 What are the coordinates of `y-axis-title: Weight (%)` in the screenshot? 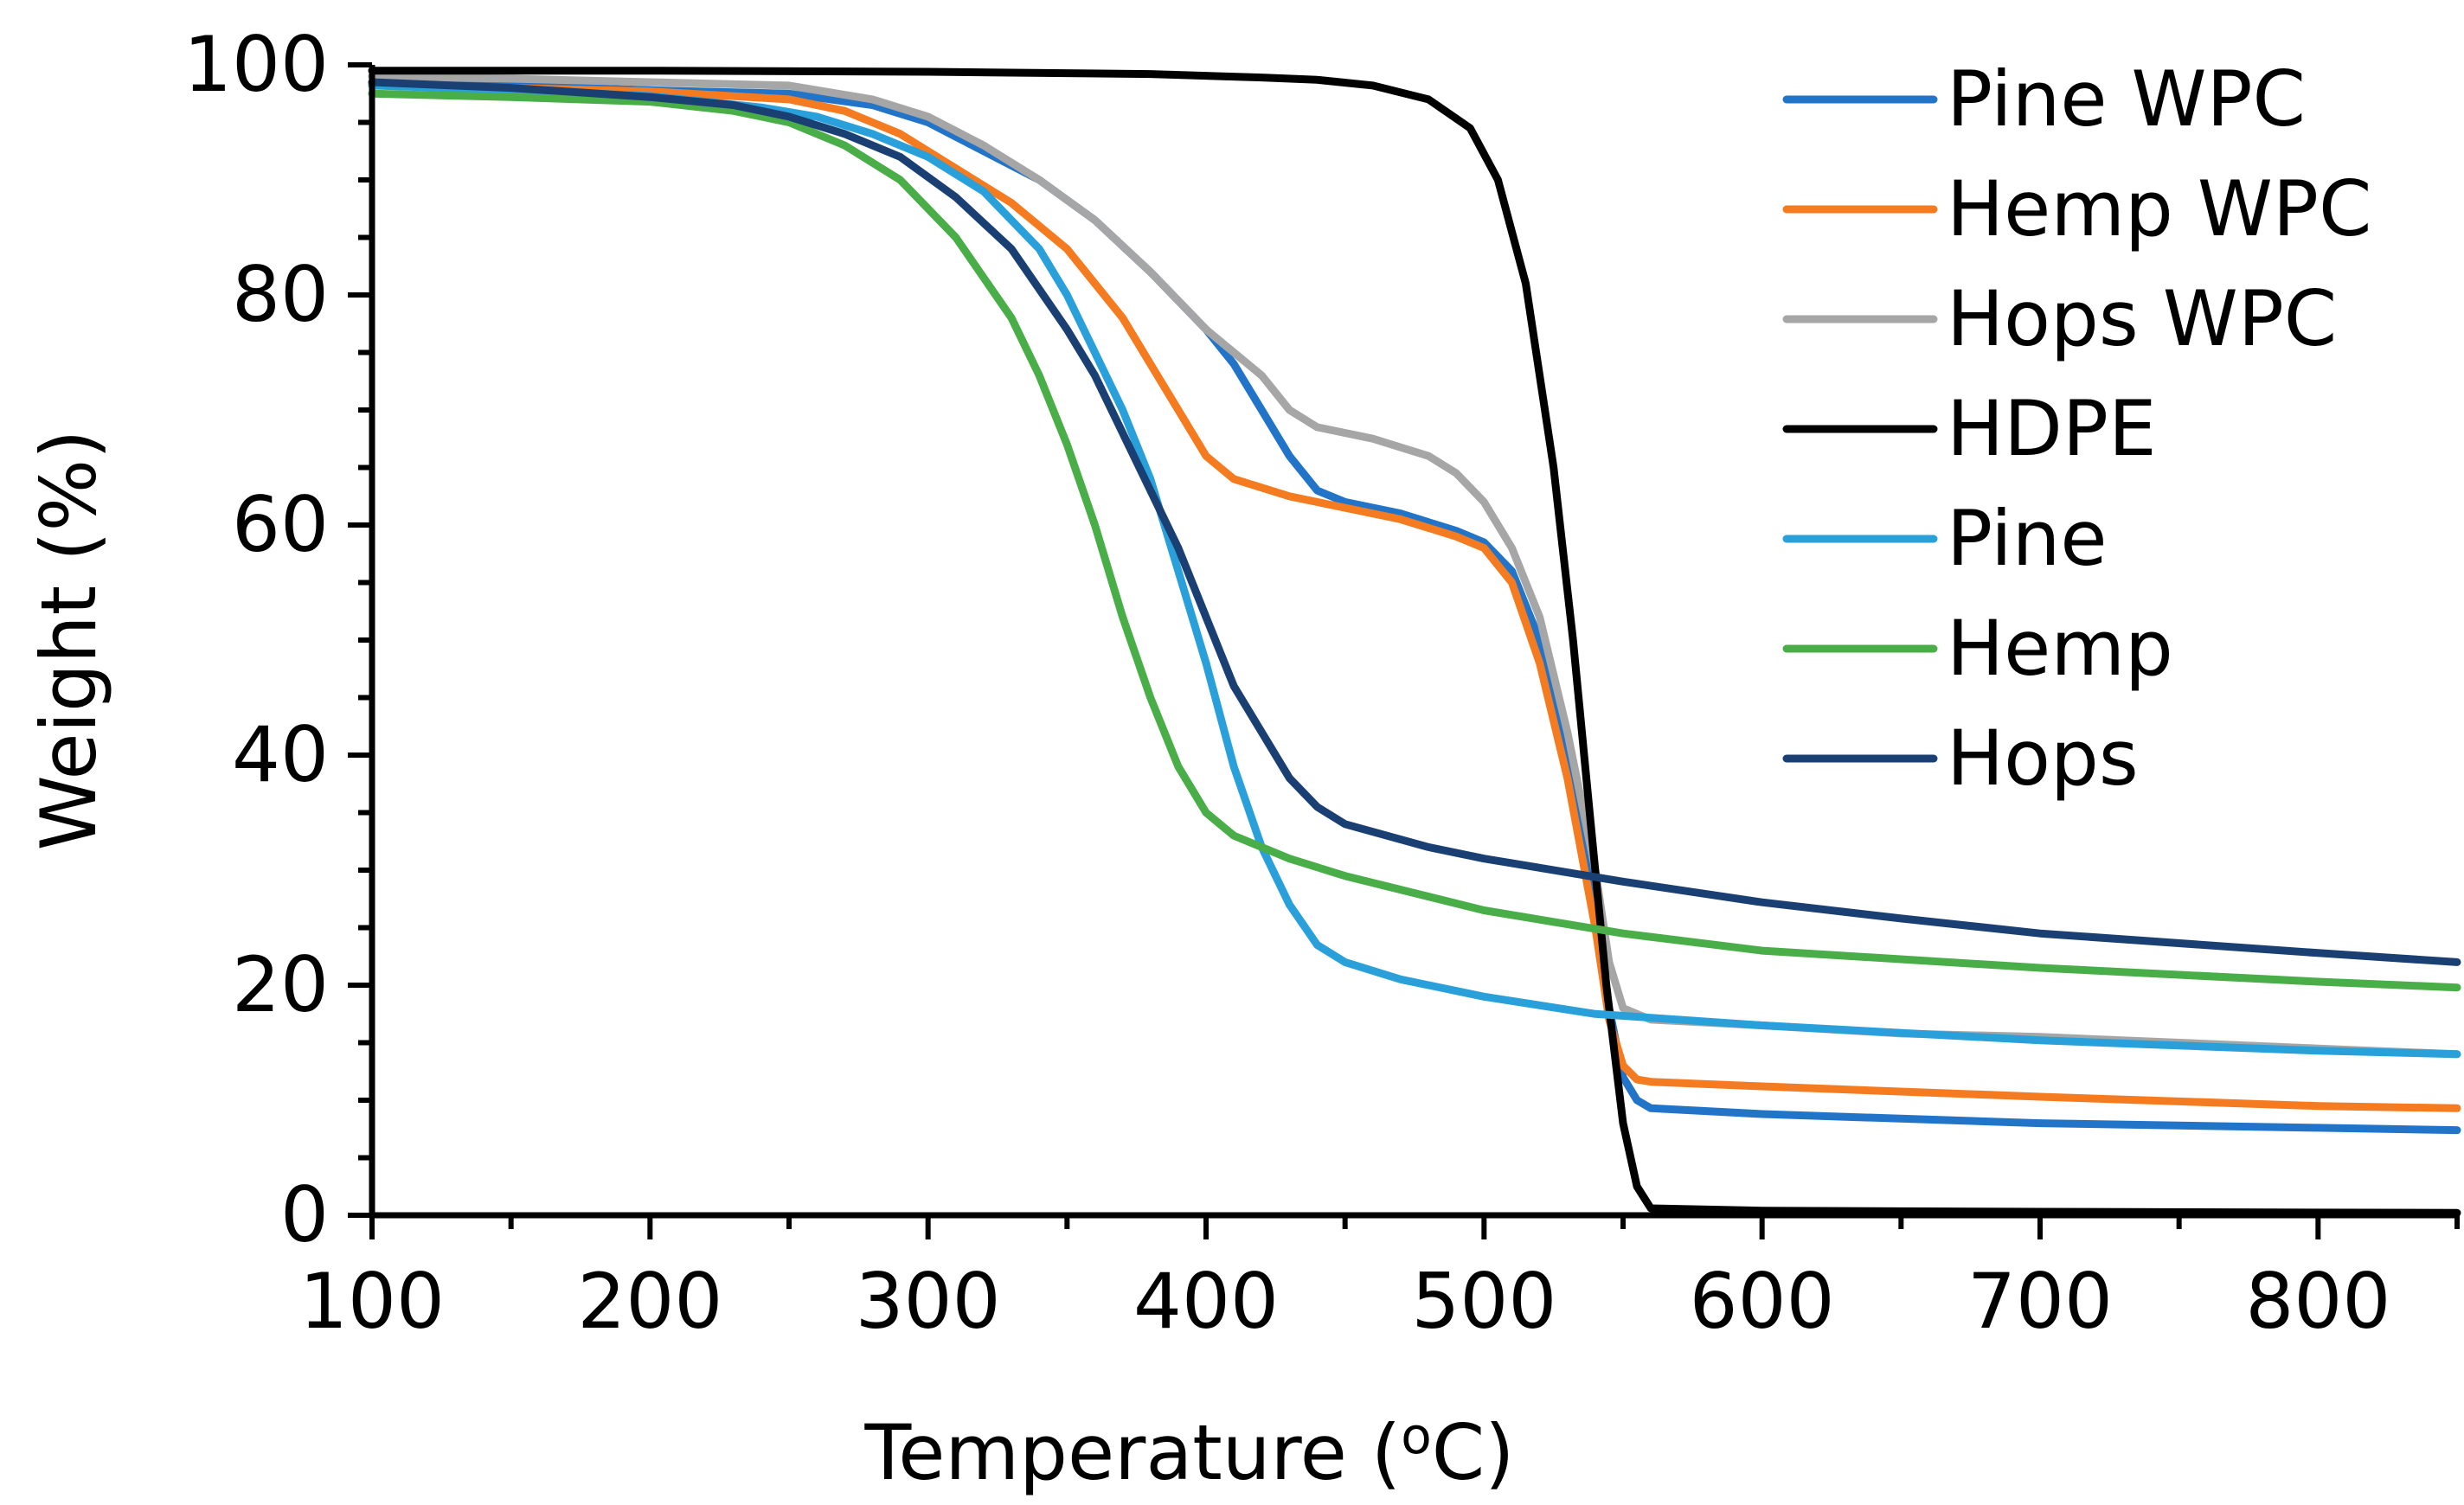 It's located at (68, 640).